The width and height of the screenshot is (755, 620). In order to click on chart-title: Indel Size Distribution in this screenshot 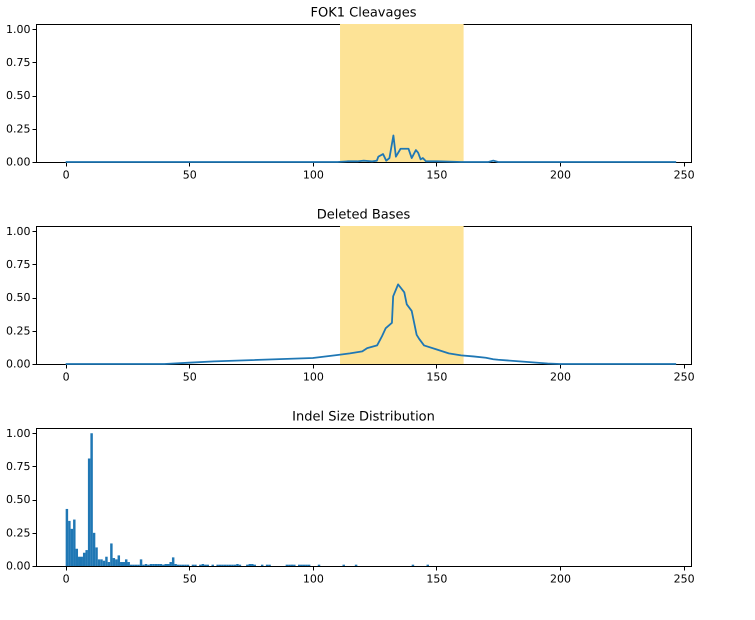, I will do `click(363, 416)`.